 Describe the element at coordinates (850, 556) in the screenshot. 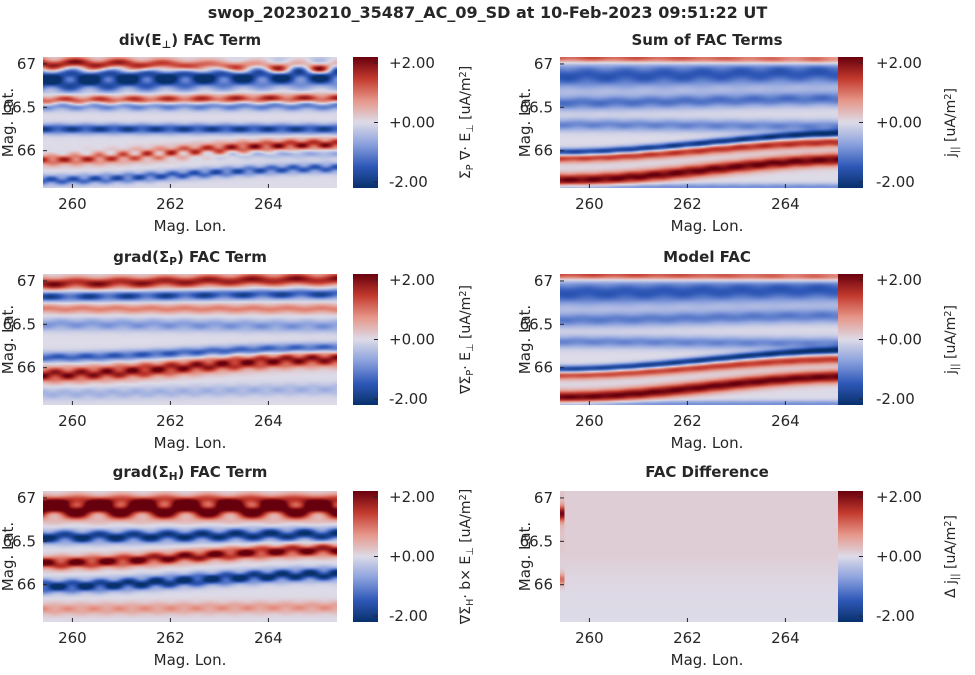

I see `colorbar-diff` at that location.